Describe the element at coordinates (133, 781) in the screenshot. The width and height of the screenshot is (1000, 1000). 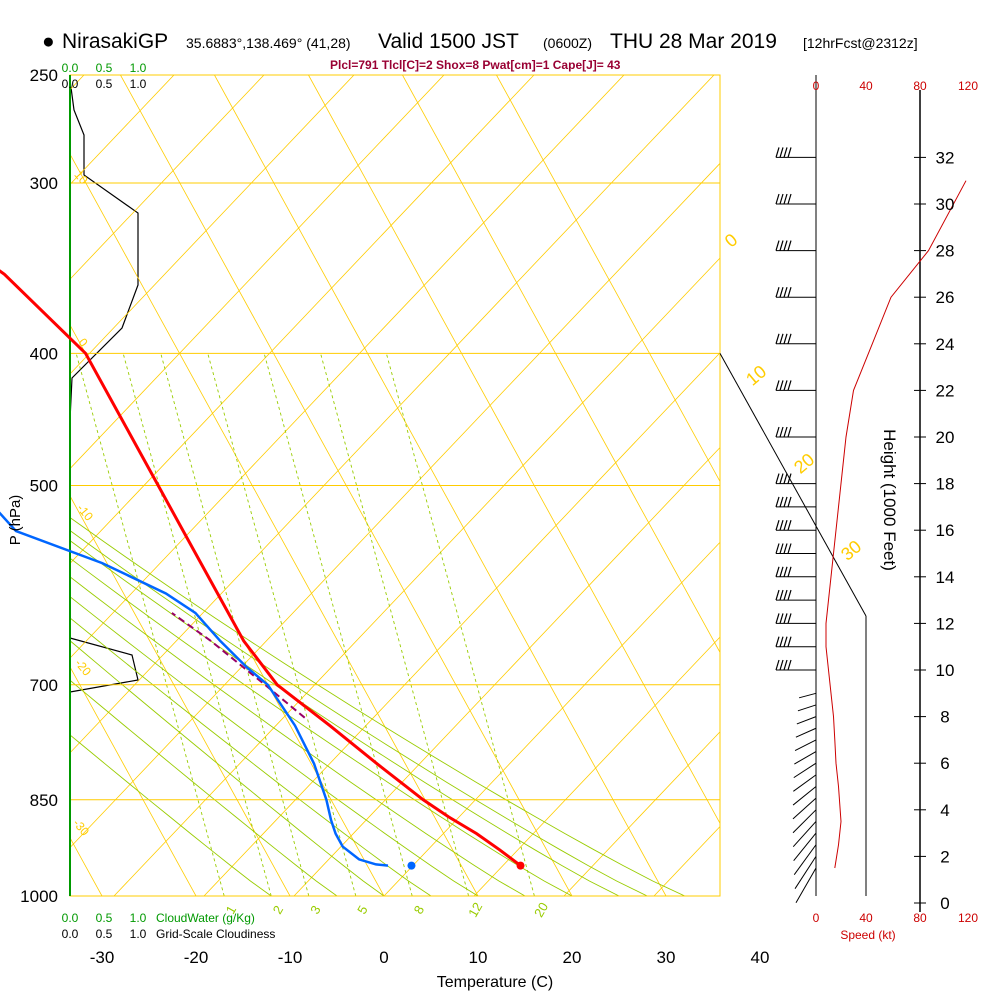
I see `isotherm` at that location.